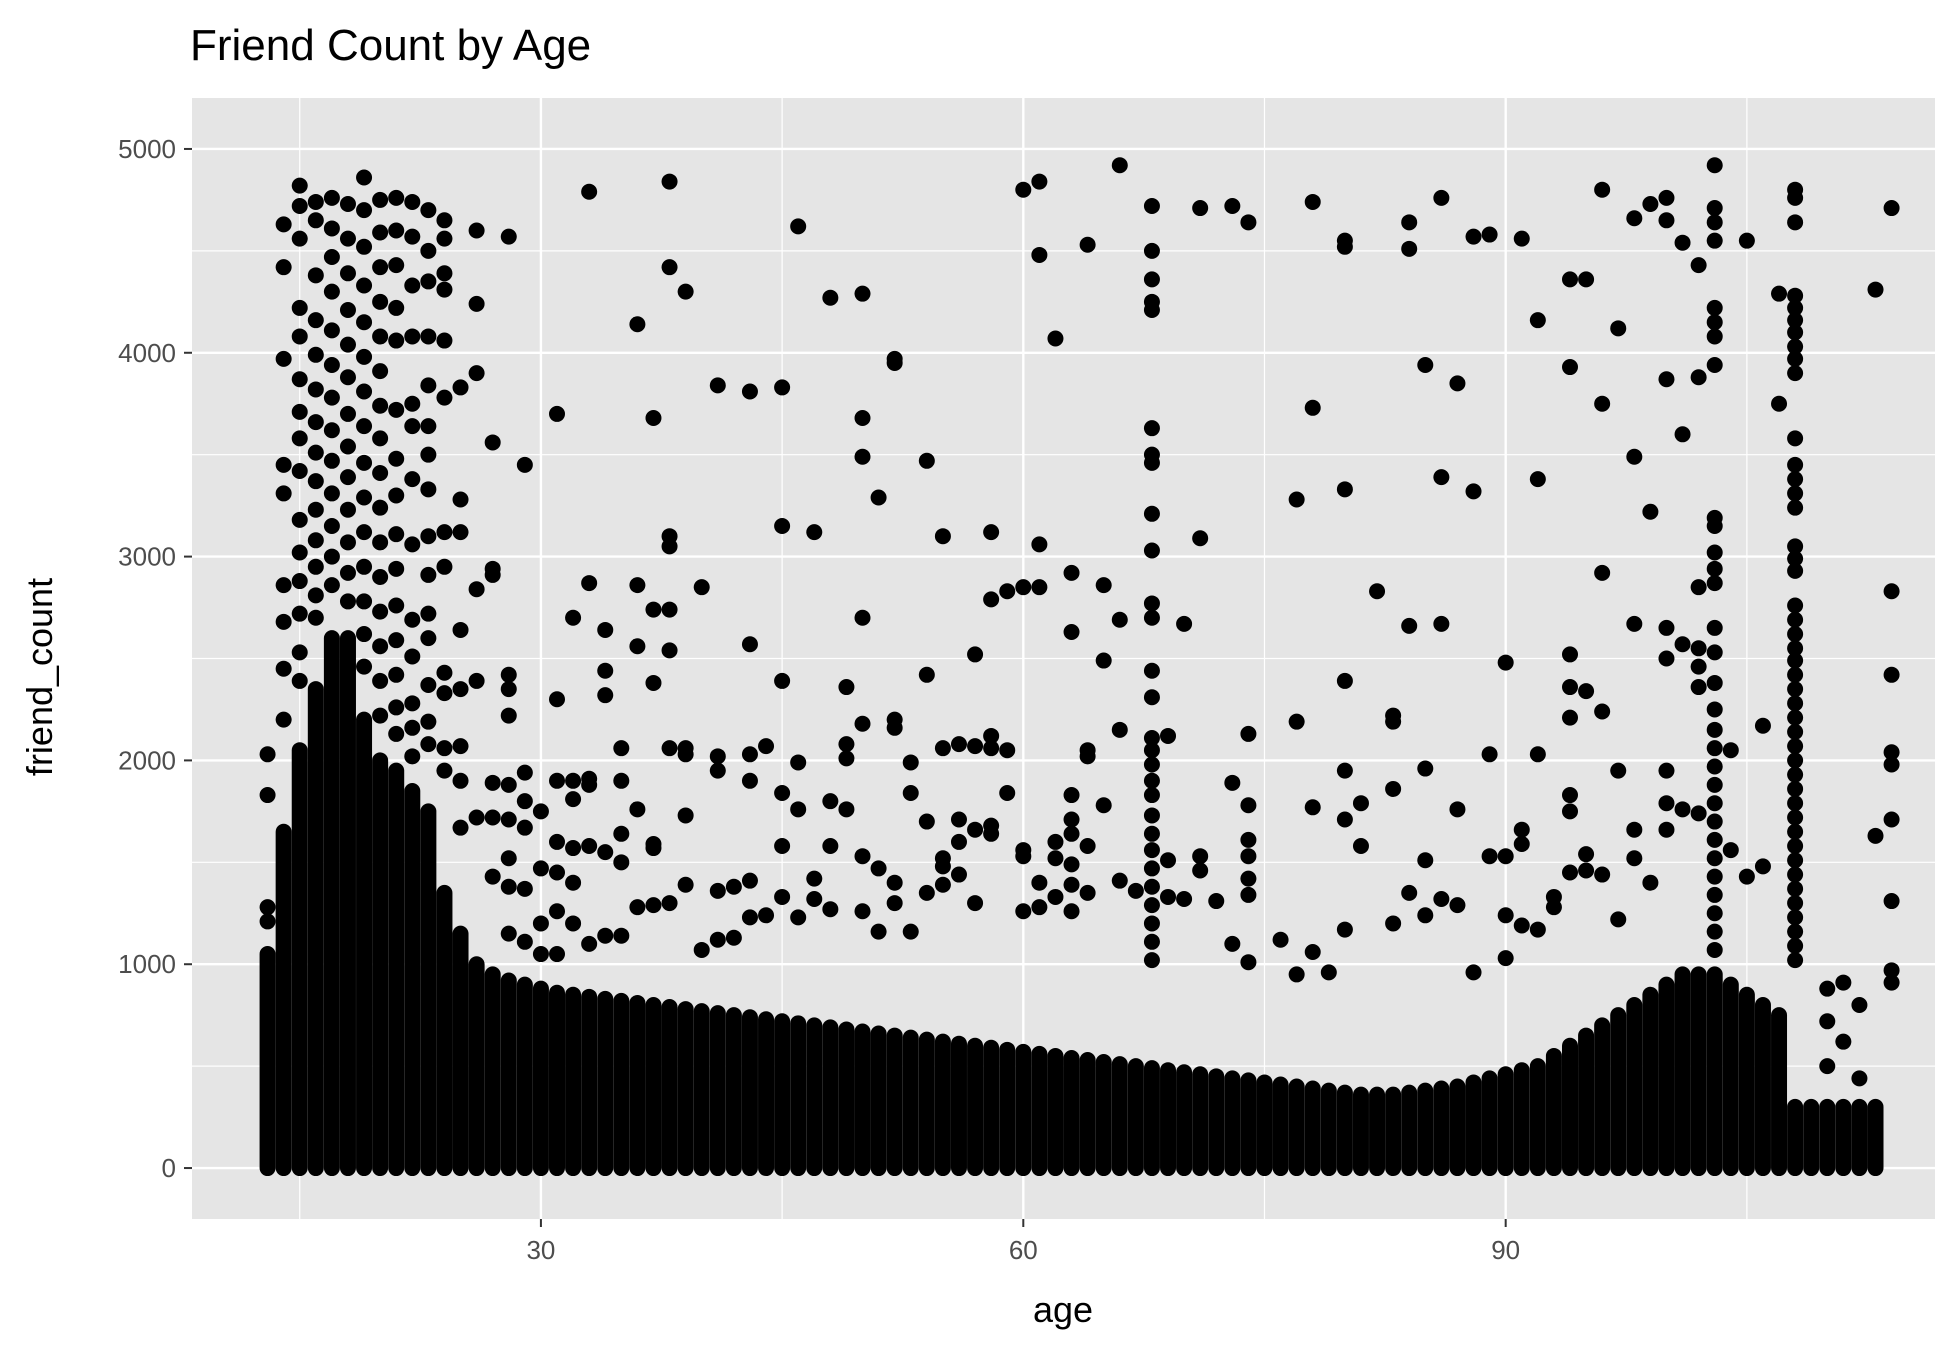 The image size is (1950, 1349). What do you see at coordinates (147, 964) in the screenshot?
I see `y-tick-label: 1000` at bounding box center [147, 964].